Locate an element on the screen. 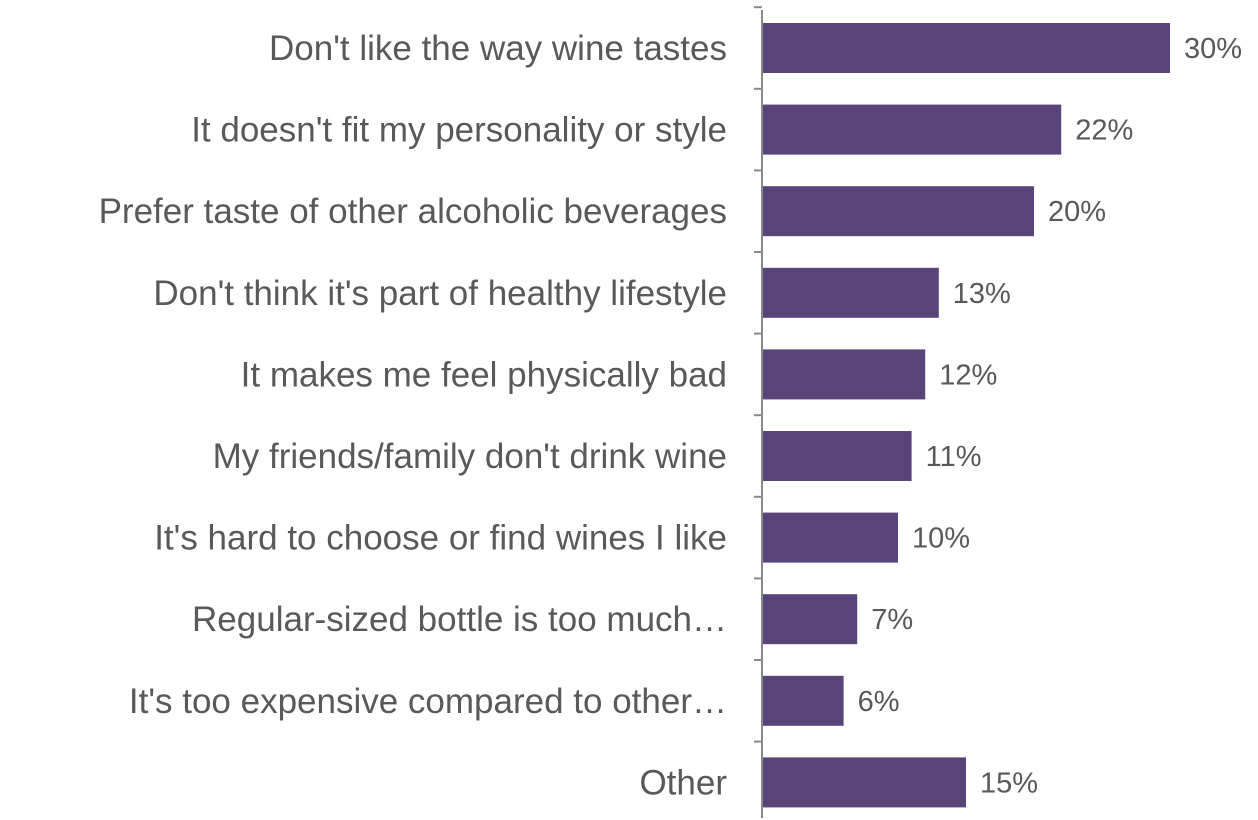 Image resolution: width=1258 pixels, height=820 pixels. data-label: 12% is located at coordinates (968, 375).